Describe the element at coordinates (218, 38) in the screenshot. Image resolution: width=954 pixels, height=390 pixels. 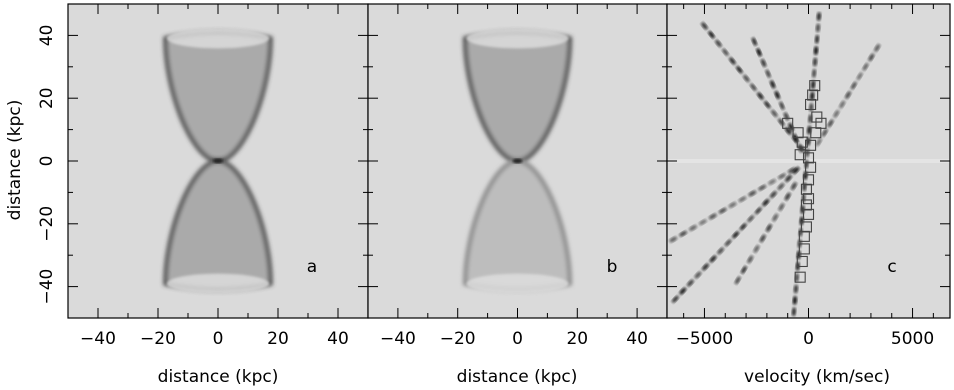
I see `panel-a-upper-lobe-cap` at that location.